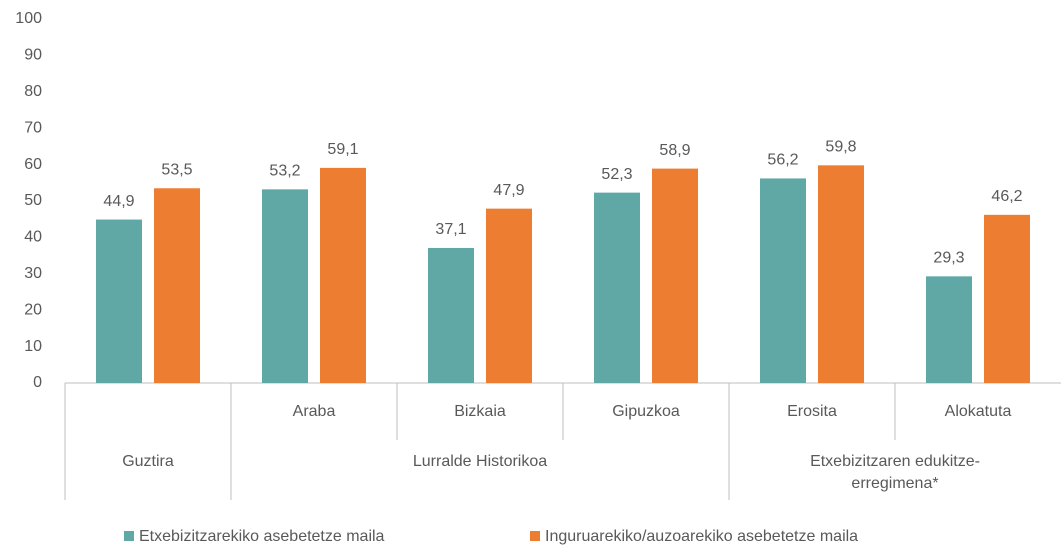 Image resolution: width=1061 pixels, height=549 pixels. Describe the element at coordinates (812, 411) in the screenshot. I see `x-tick-label: Erosita` at that location.